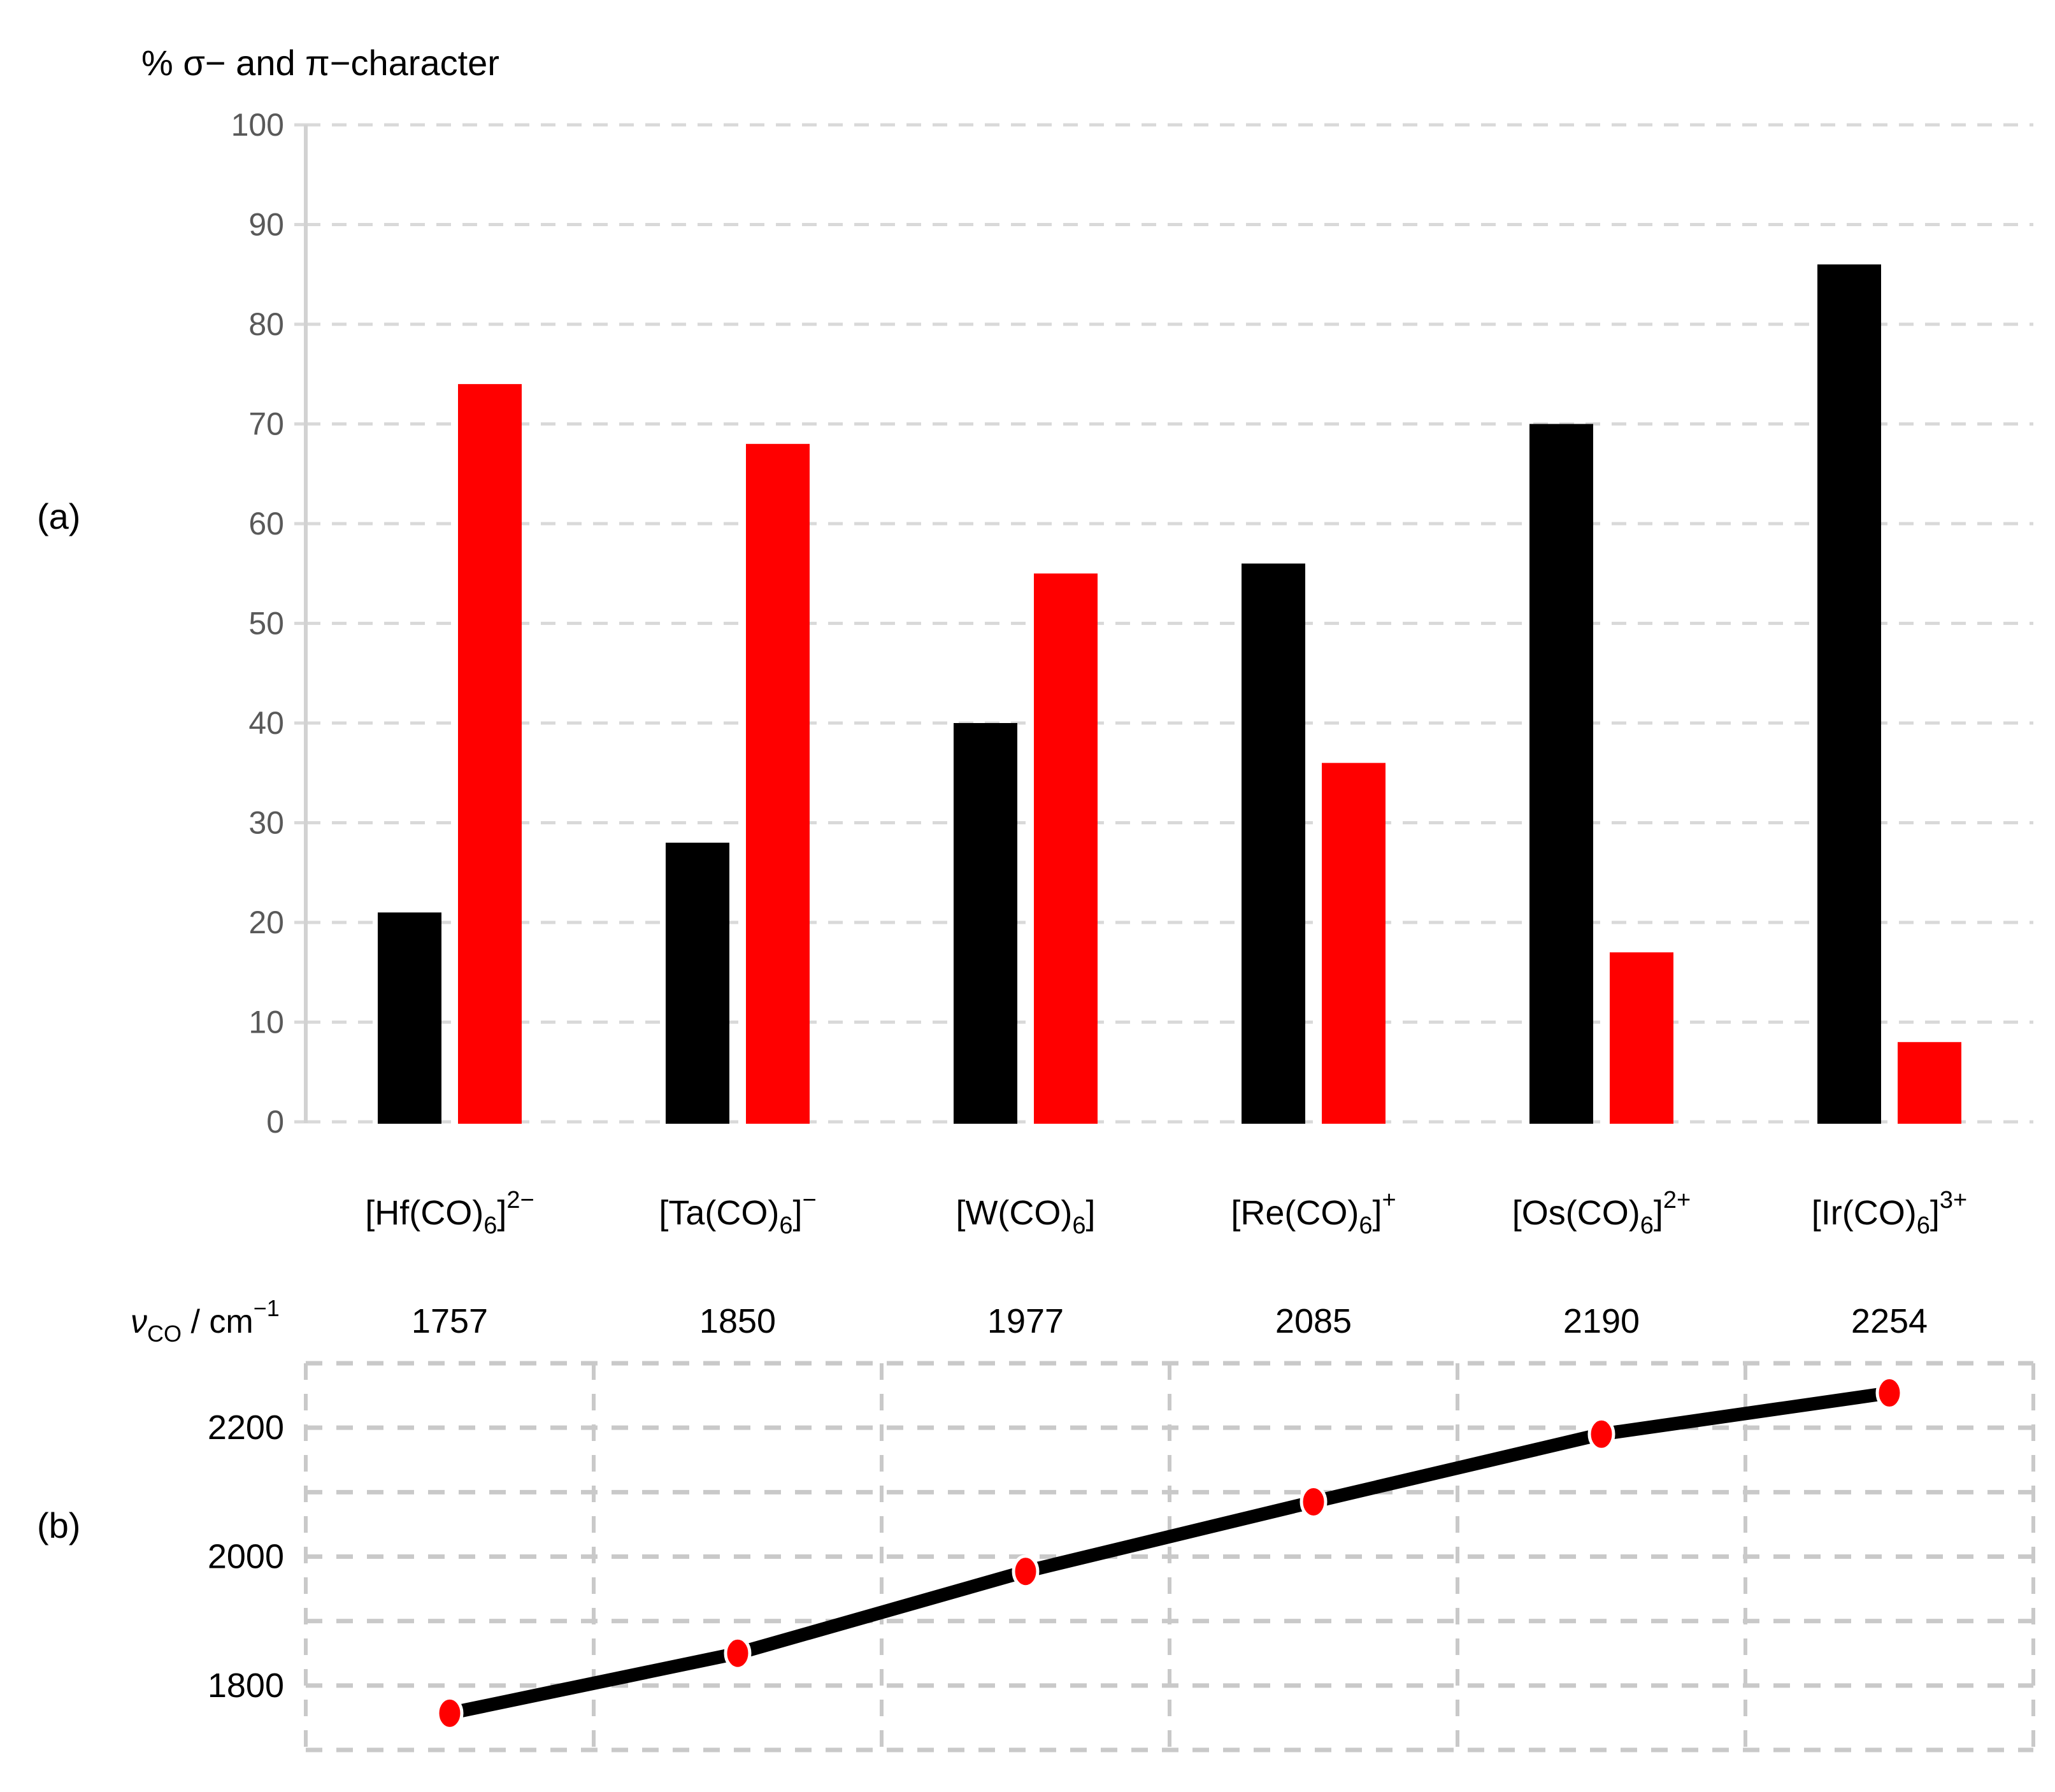 The image size is (2055, 1792). What do you see at coordinates (59, 1525) in the screenshot?
I see `panel-b-label: (b)` at bounding box center [59, 1525].